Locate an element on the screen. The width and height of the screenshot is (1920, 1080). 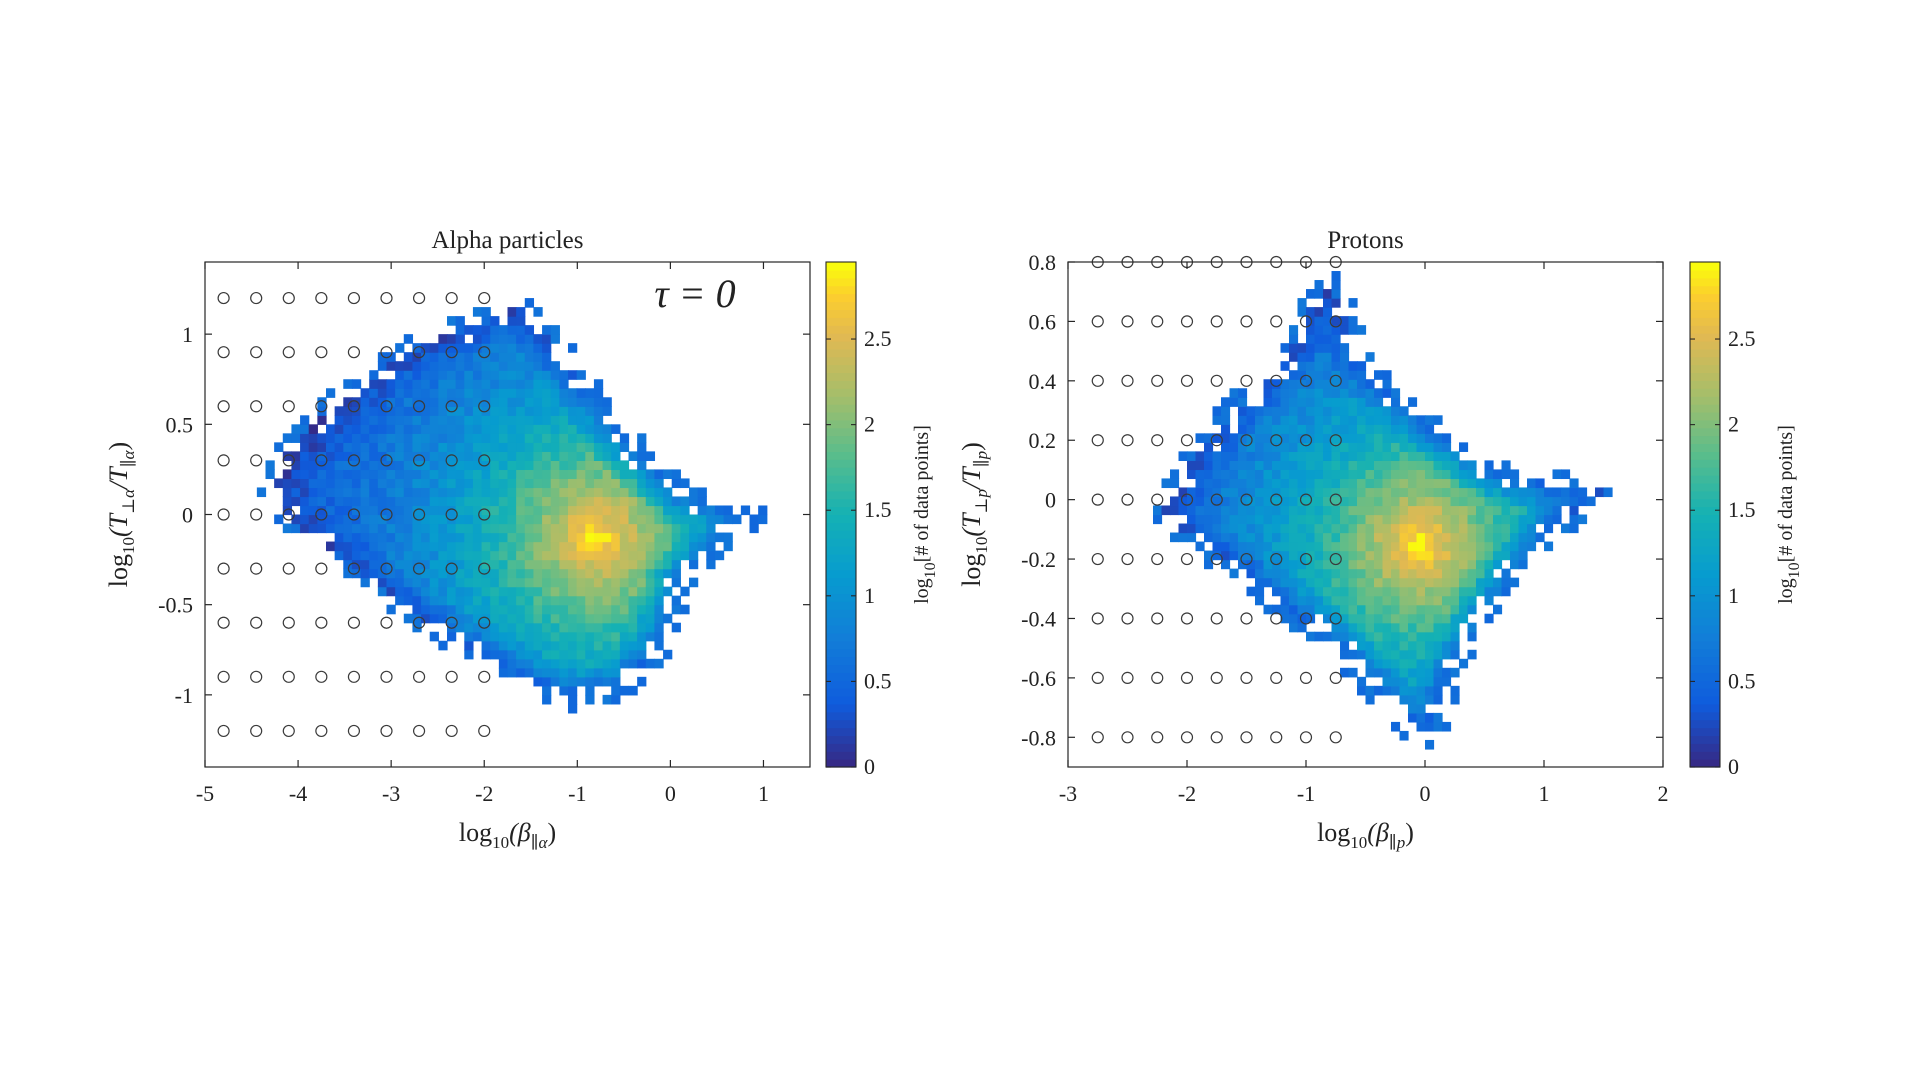
tau-annotation: τ = 0 is located at coordinates (694, 293).